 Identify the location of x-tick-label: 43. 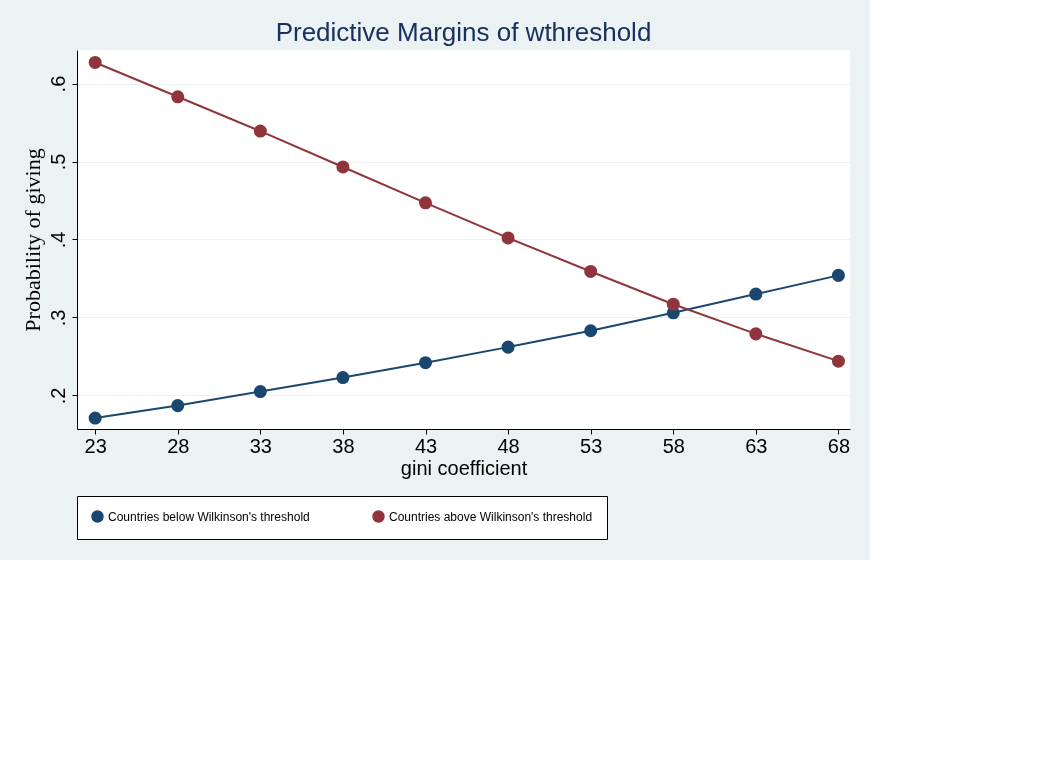
(426, 445).